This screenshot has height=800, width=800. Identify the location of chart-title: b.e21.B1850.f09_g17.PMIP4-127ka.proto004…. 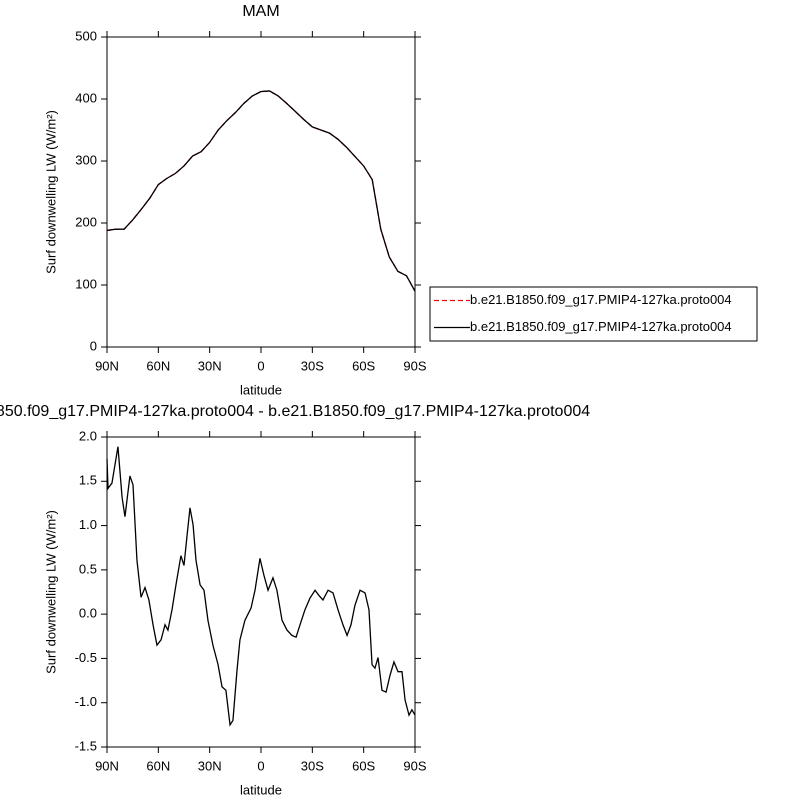
(295, 411).